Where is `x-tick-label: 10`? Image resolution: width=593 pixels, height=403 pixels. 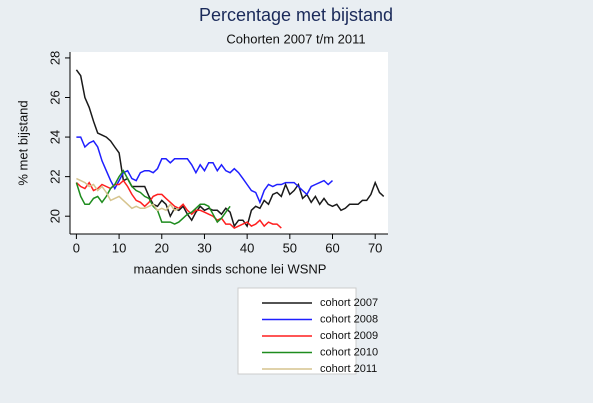 x-tick-label: 10 is located at coordinates (119, 247).